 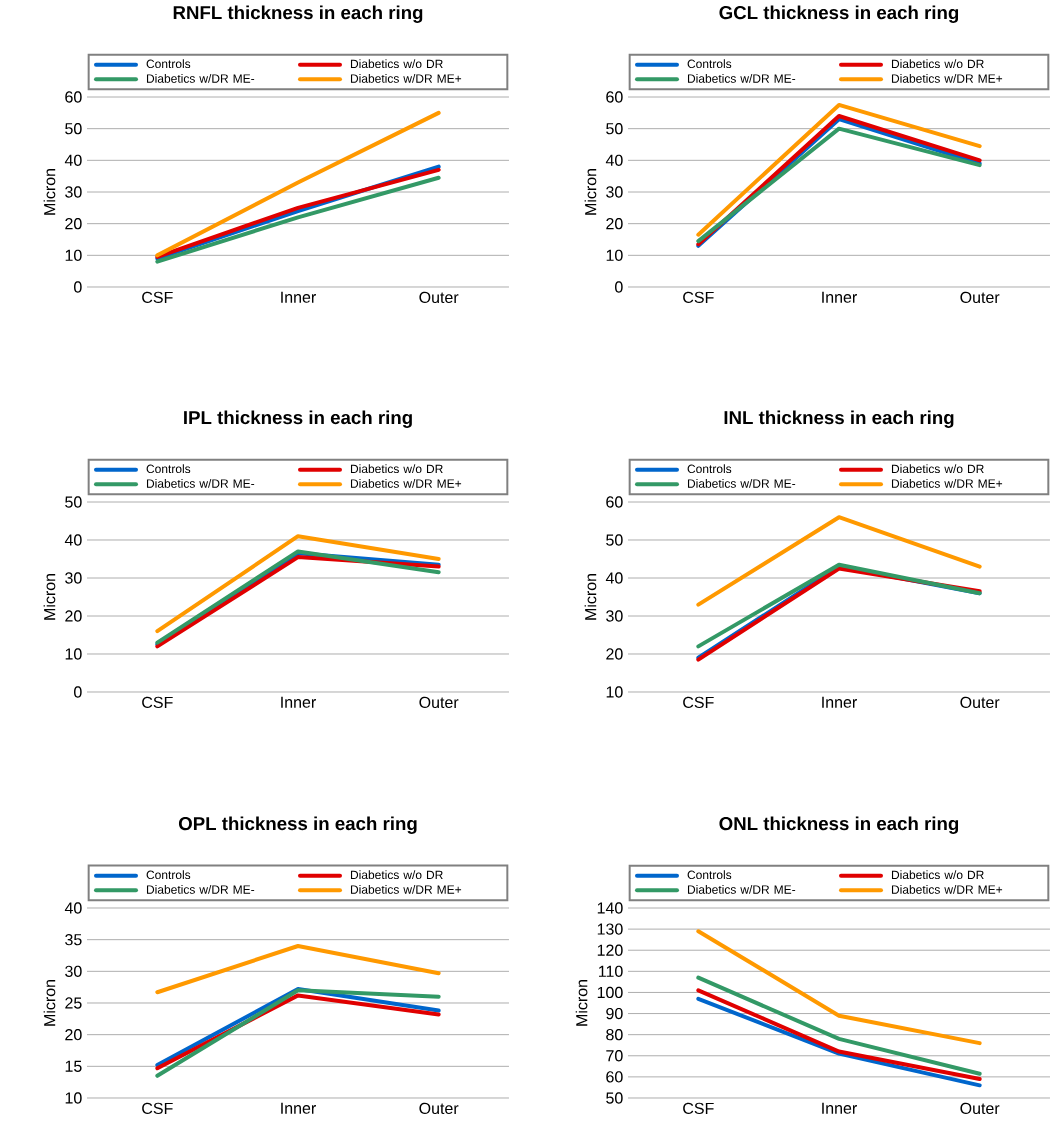 I want to click on y-tick-label: 140, so click(x=610, y=908).